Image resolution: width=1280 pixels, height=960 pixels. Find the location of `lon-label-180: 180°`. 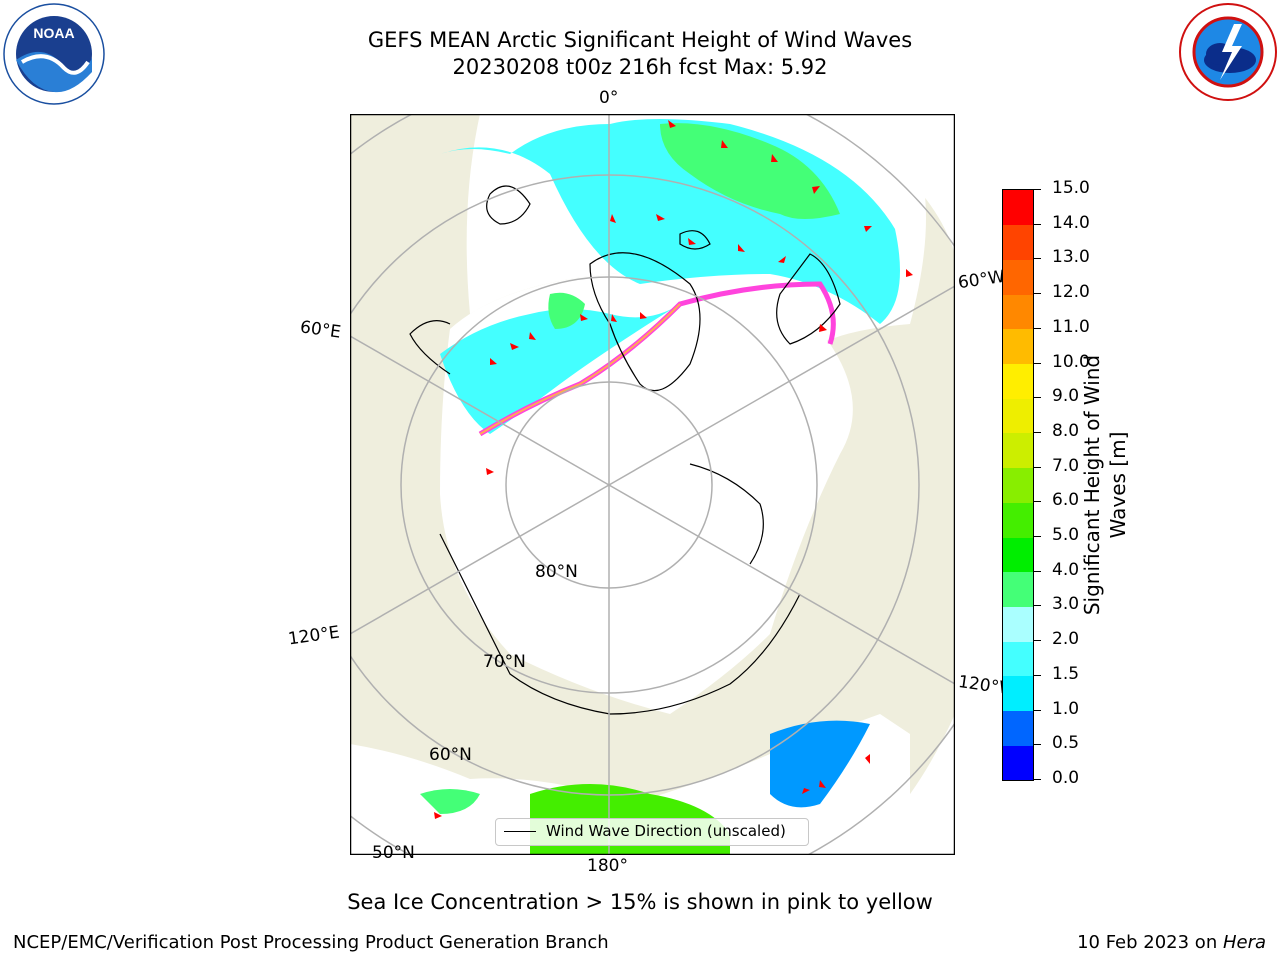

lon-label-180: 180° is located at coordinates (607, 866).